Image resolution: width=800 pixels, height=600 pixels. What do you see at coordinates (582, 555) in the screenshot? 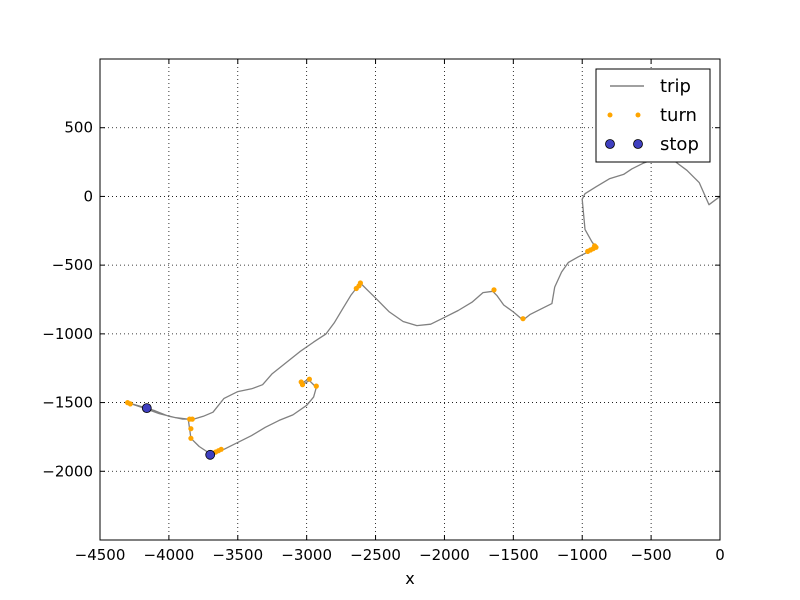
I see `x-tick-label: −1000` at bounding box center [582, 555].